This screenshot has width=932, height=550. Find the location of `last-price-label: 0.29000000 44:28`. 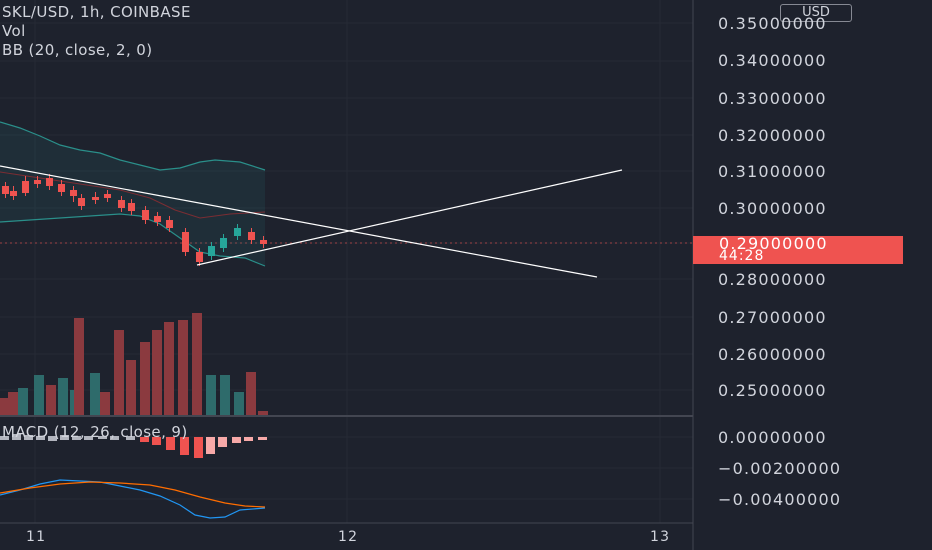

last-price-label: 0.29000000 44:28 is located at coordinates (798, 250).